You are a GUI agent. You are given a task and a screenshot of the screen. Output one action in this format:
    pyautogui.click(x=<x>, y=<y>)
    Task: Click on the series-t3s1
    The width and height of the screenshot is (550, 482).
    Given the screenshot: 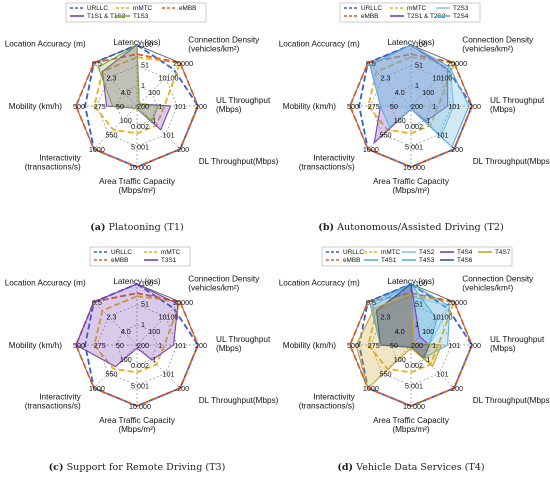 What is the action you would take?
    pyautogui.click(x=127, y=325)
    